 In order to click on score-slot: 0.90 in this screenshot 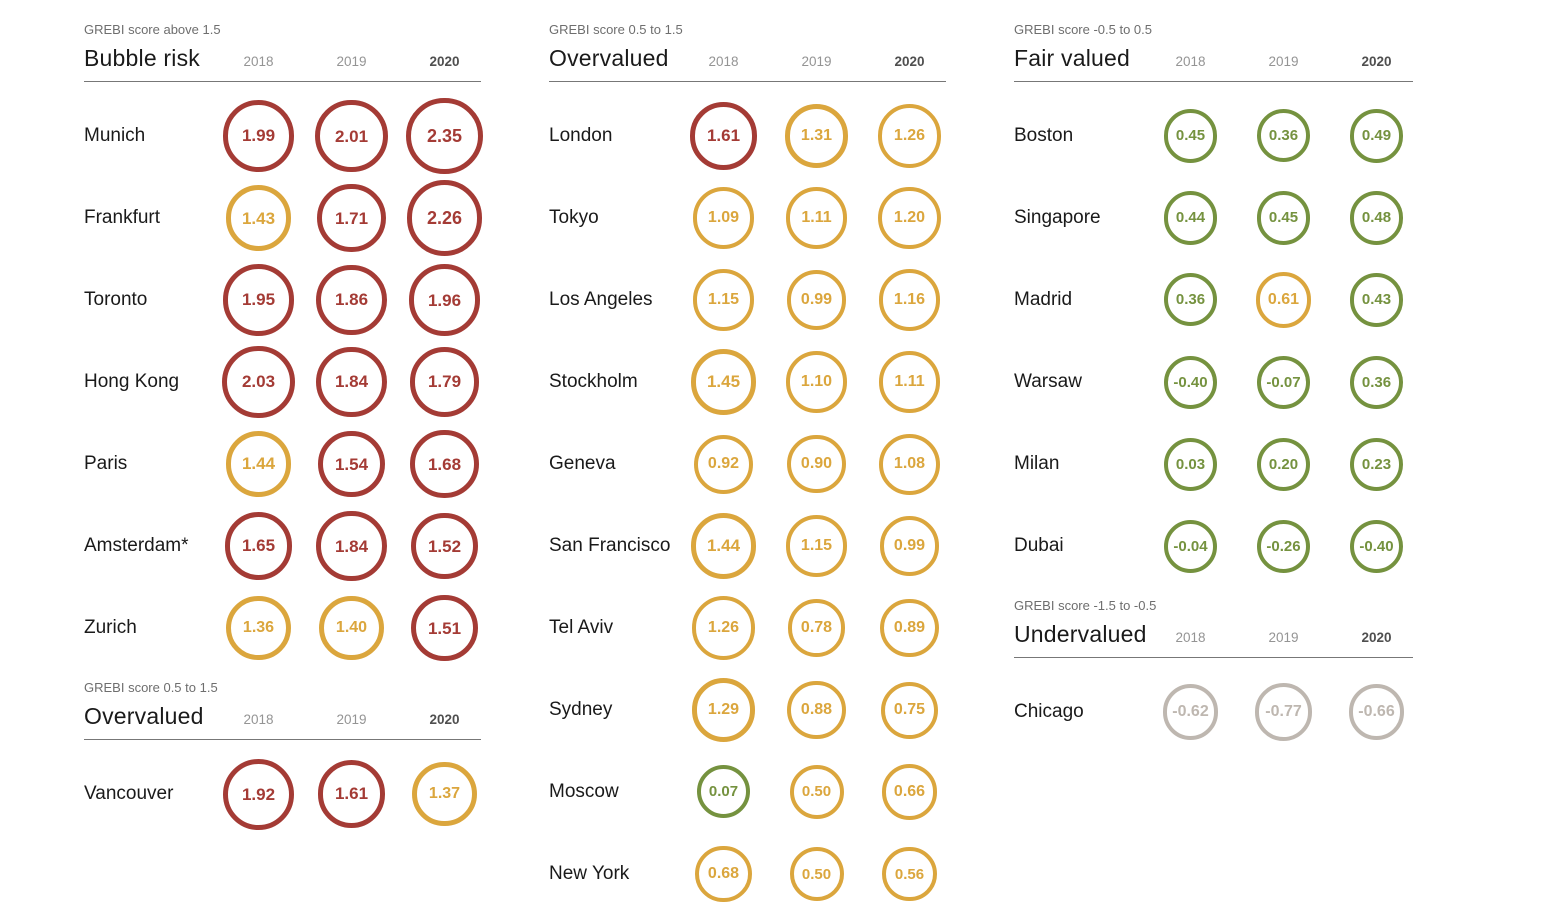, I will do `click(816, 464)`.